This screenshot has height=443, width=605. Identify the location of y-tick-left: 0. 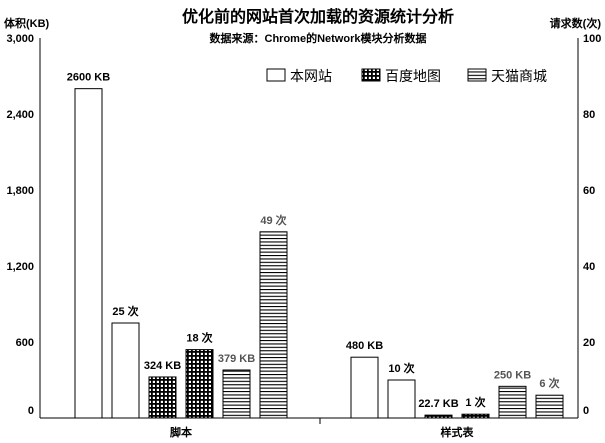
(31, 411).